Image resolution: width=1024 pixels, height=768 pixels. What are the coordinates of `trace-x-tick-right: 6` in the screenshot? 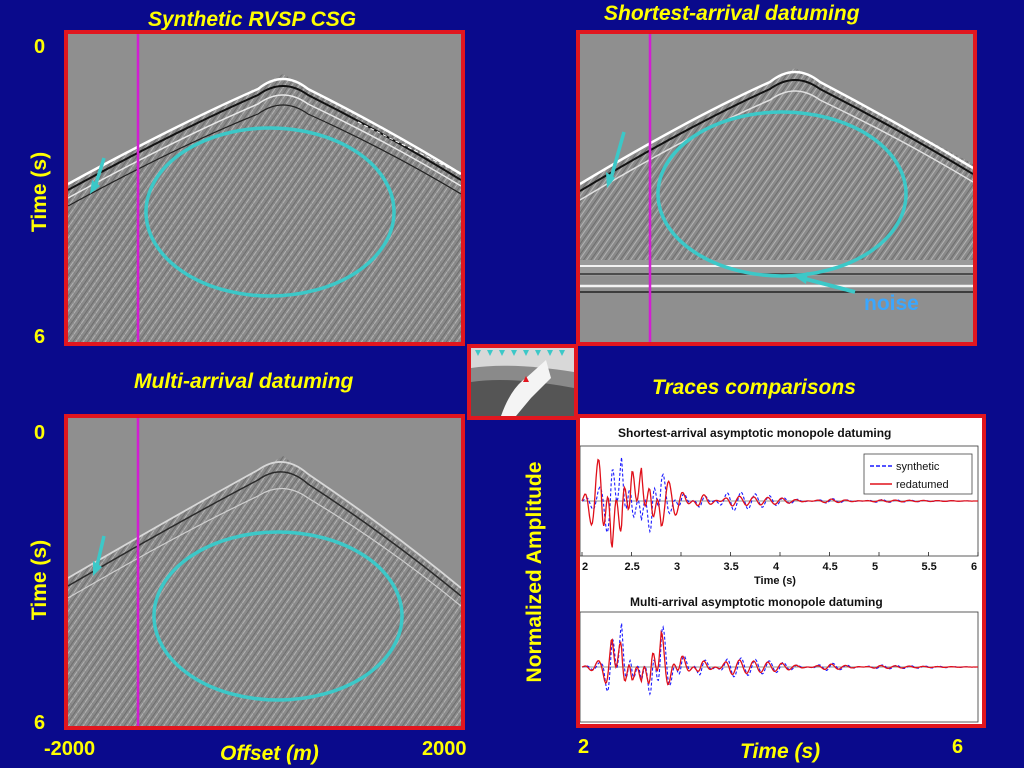 It's located at (958, 747).